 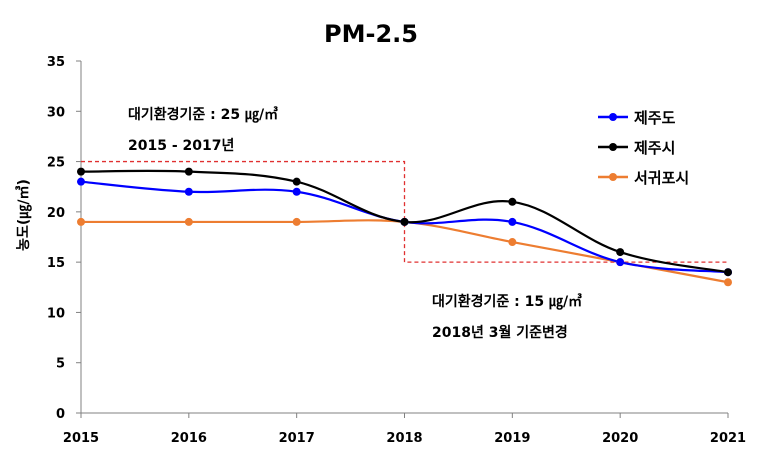 What do you see at coordinates (56, 313) in the screenshot?
I see `y-tick-label: 10` at bounding box center [56, 313].